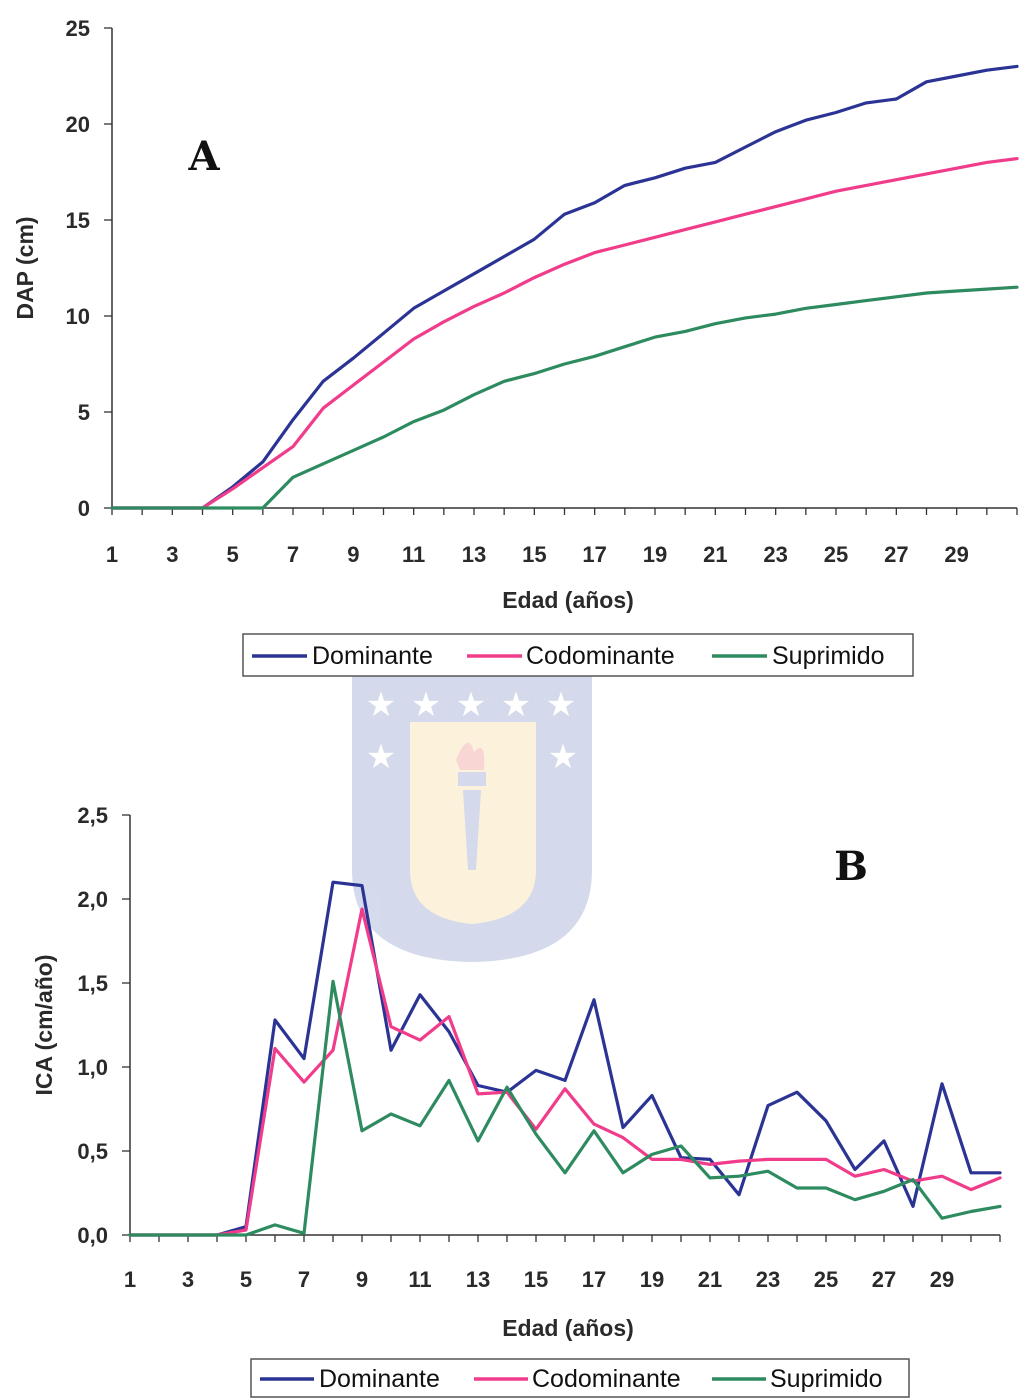 This screenshot has width=1020, height=1400. I want to click on y-tick-label: 25, so click(78, 28).